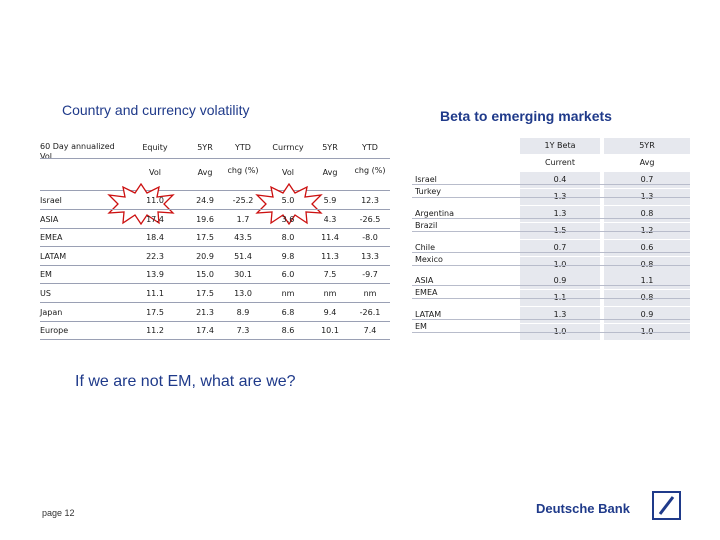 This screenshot has height=540, width=720. What do you see at coordinates (46, 156) in the screenshot?
I see `corner-label-line2: Vol` at bounding box center [46, 156].